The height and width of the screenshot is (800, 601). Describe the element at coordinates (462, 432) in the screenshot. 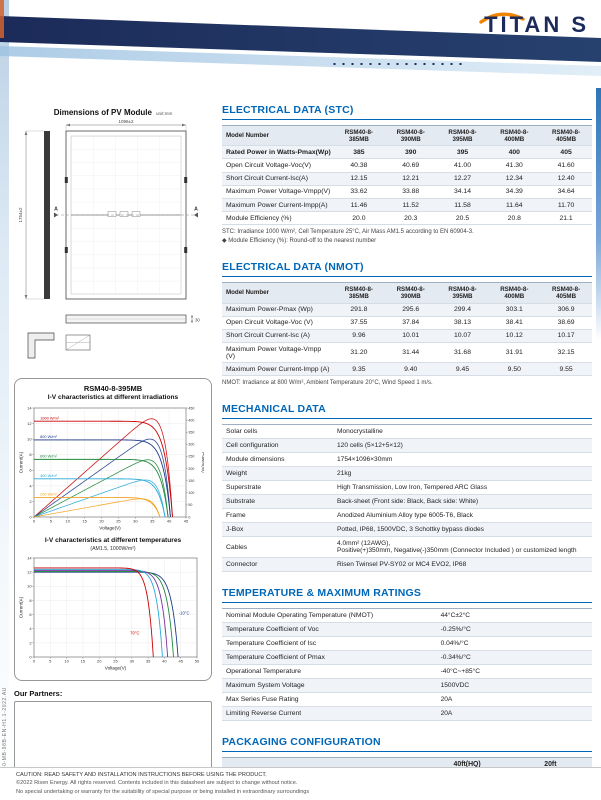

I see `cell-value: Monocrystalline` at that location.